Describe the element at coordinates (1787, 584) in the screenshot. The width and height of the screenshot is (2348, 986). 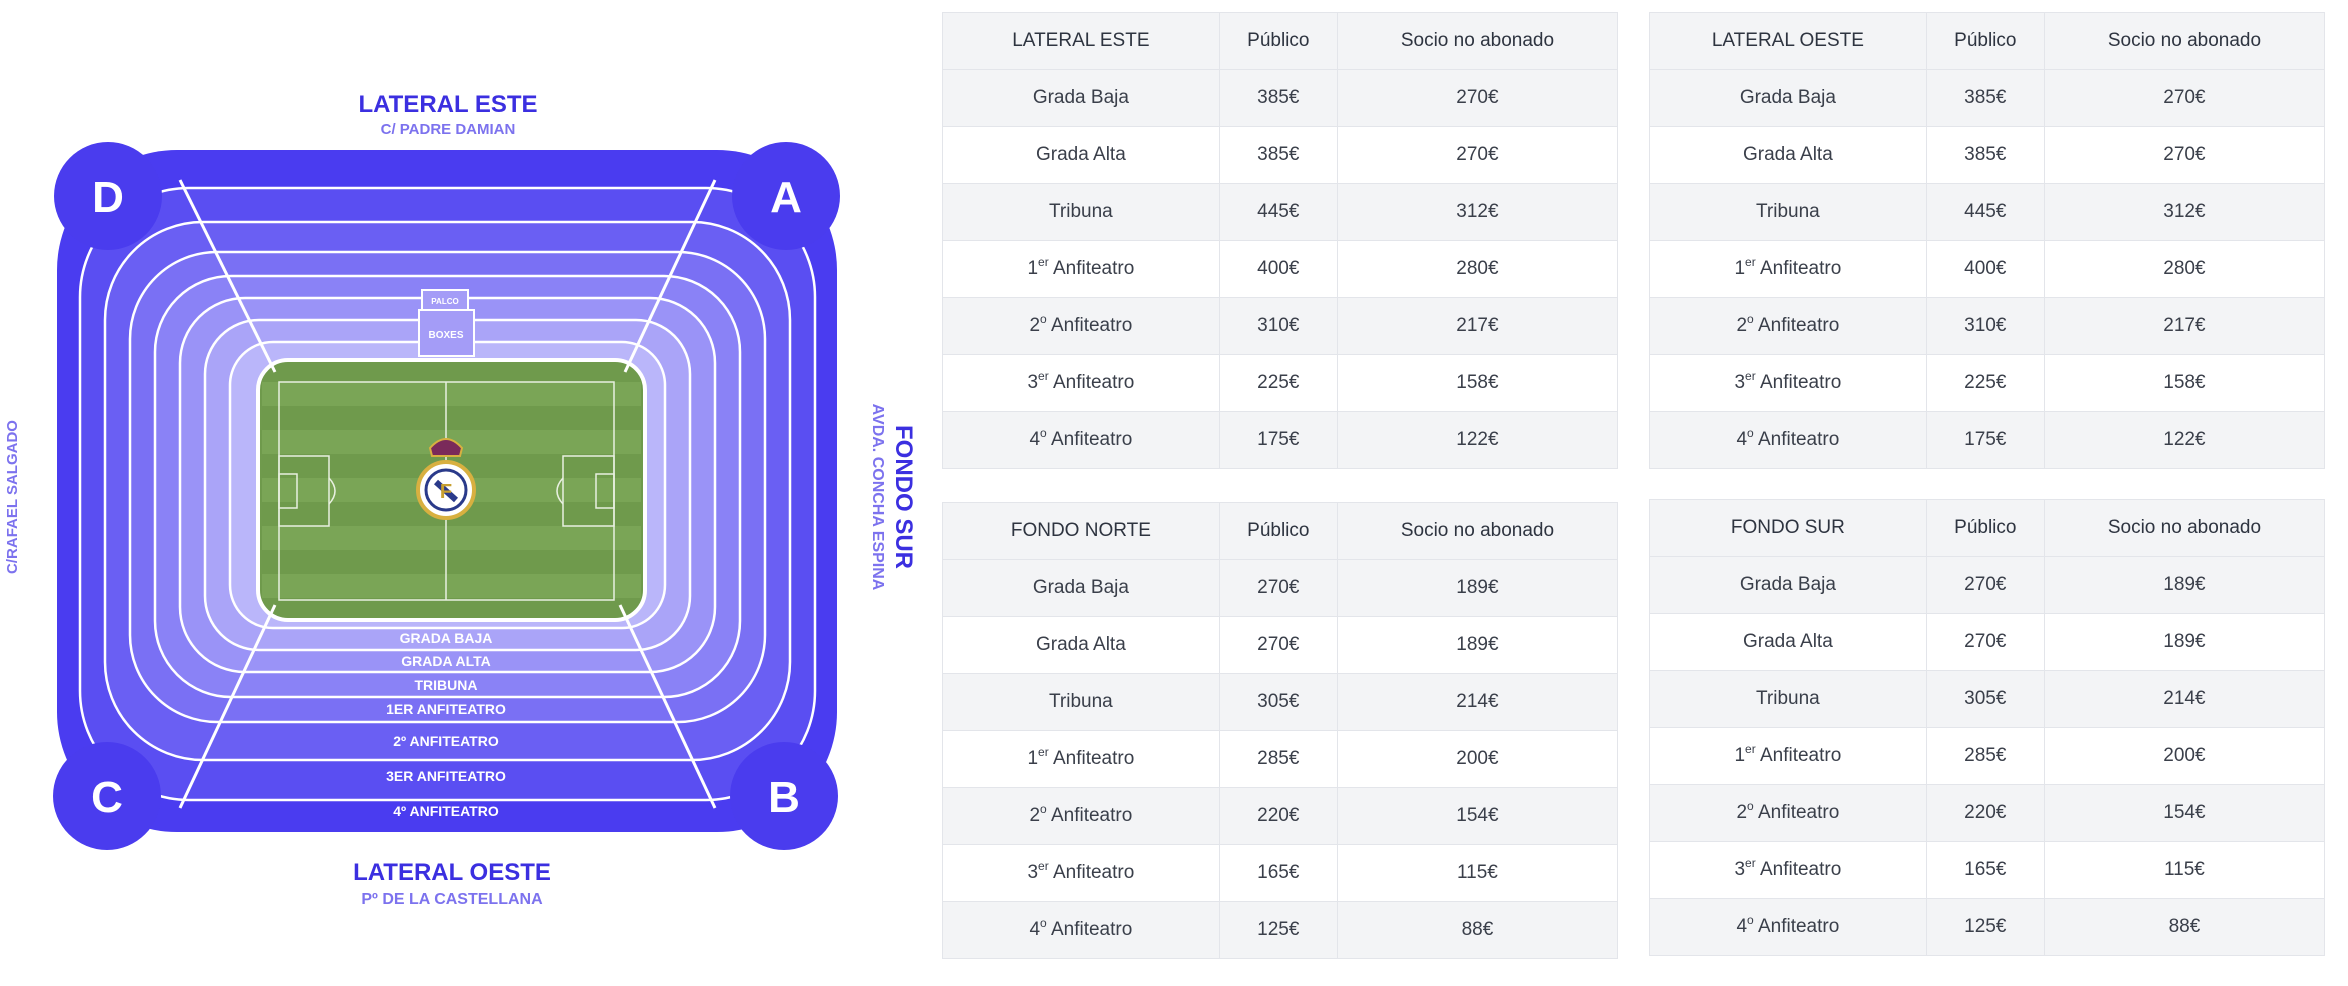
I see `section-name: Grada Baja` at that location.